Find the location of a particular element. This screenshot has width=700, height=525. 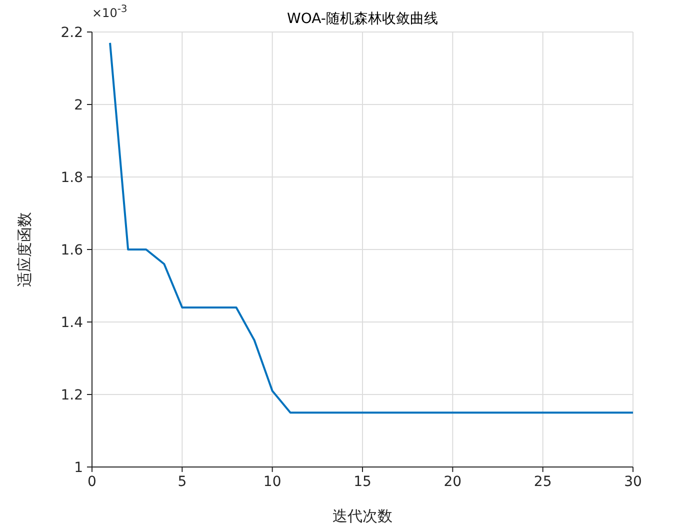

x-tick-label: 30 is located at coordinates (633, 482).